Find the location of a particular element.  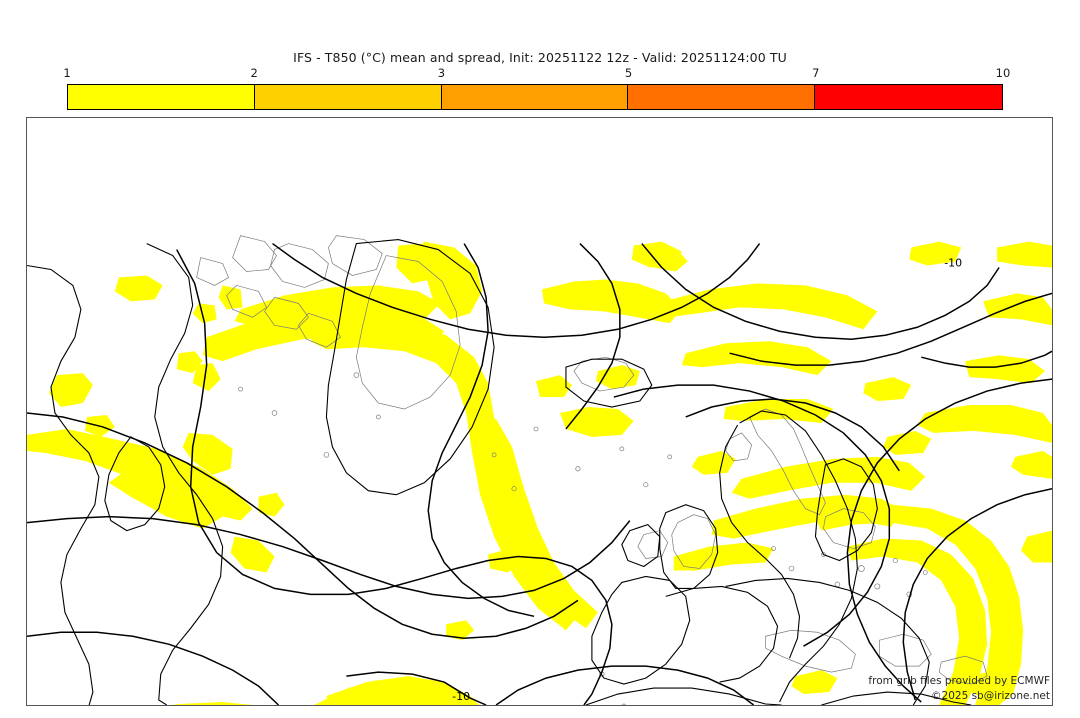

colorbar-container: 1 2 3 5 7 10 is located at coordinates (536, 88).